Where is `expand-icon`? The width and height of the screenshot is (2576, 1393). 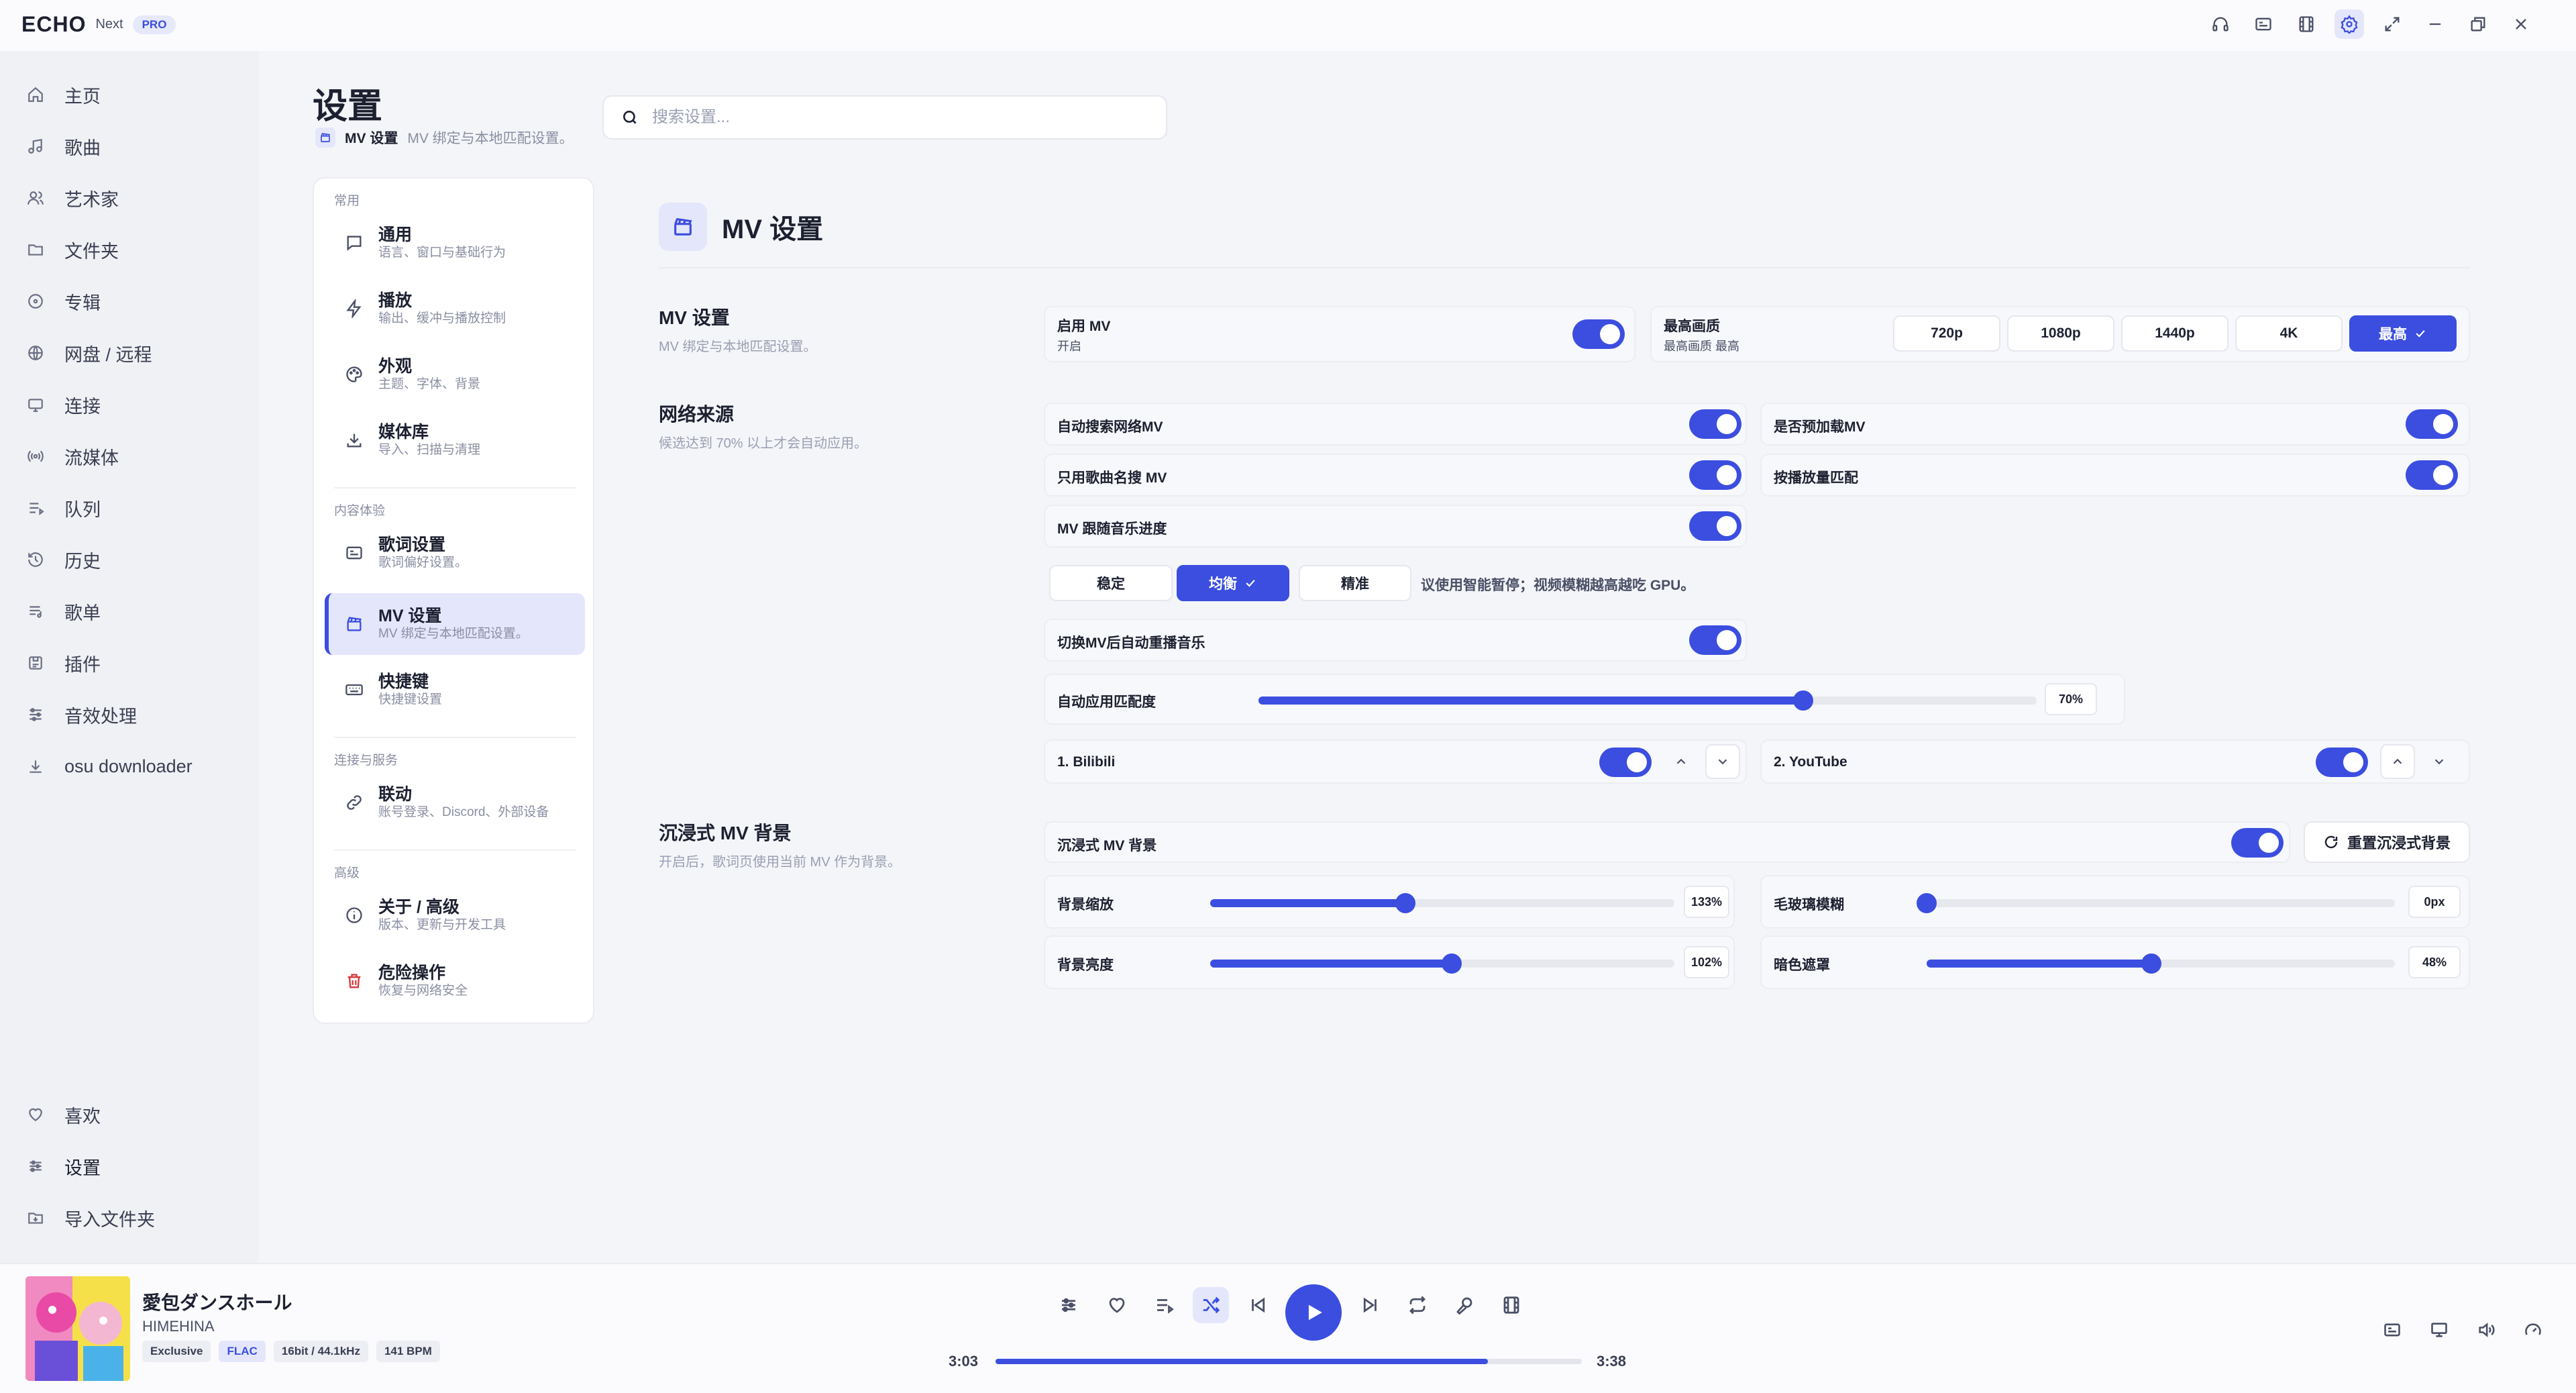 expand-icon is located at coordinates (2392, 24).